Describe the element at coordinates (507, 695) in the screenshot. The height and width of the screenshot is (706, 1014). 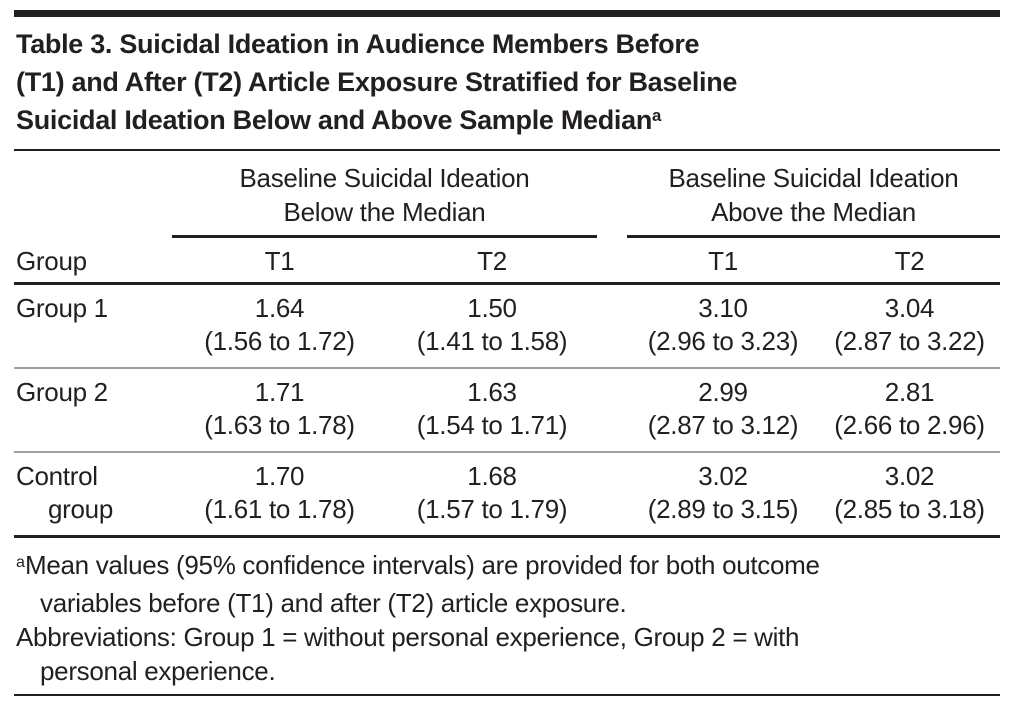
I see `table-bottom-rule` at that location.